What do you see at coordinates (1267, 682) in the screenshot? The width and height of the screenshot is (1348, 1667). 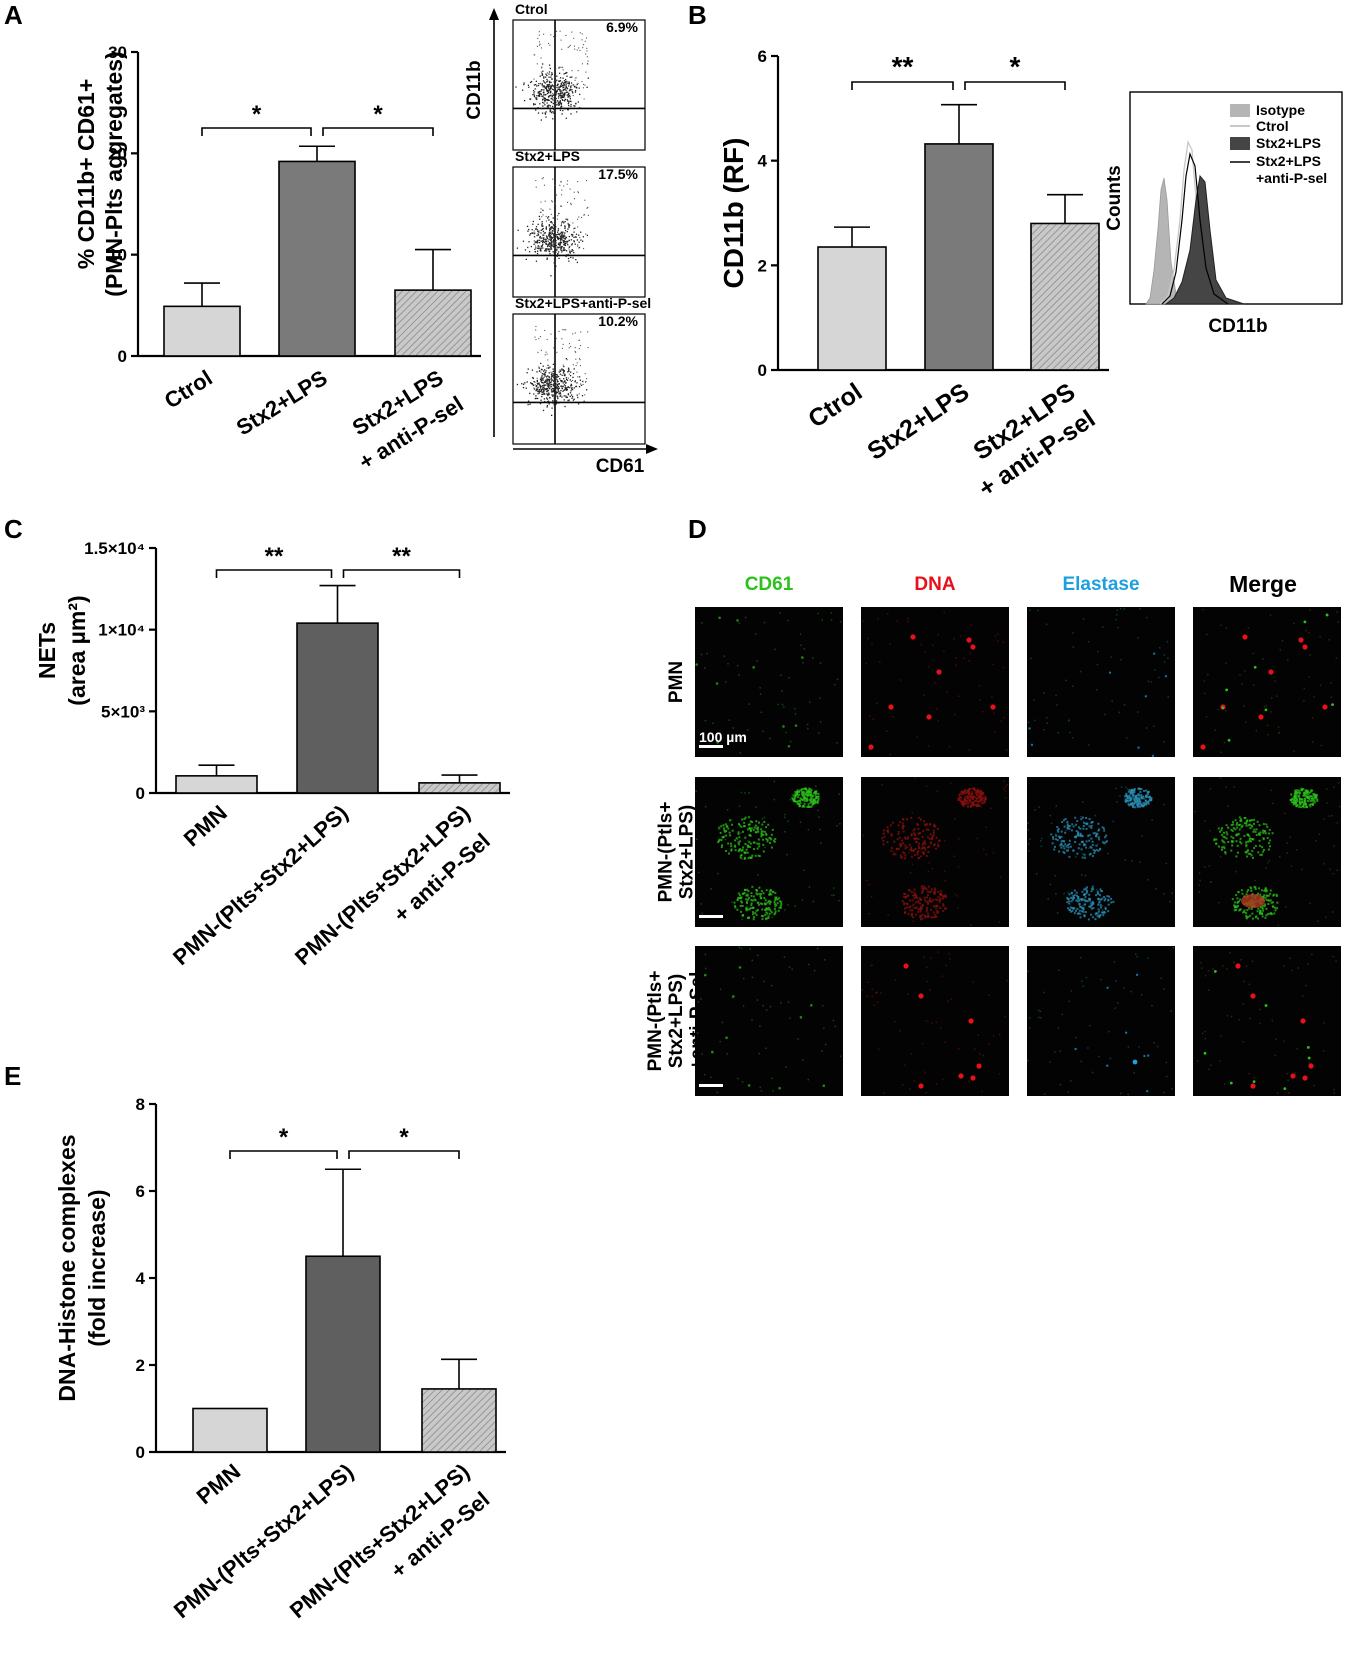 I see `micro-image` at bounding box center [1267, 682].